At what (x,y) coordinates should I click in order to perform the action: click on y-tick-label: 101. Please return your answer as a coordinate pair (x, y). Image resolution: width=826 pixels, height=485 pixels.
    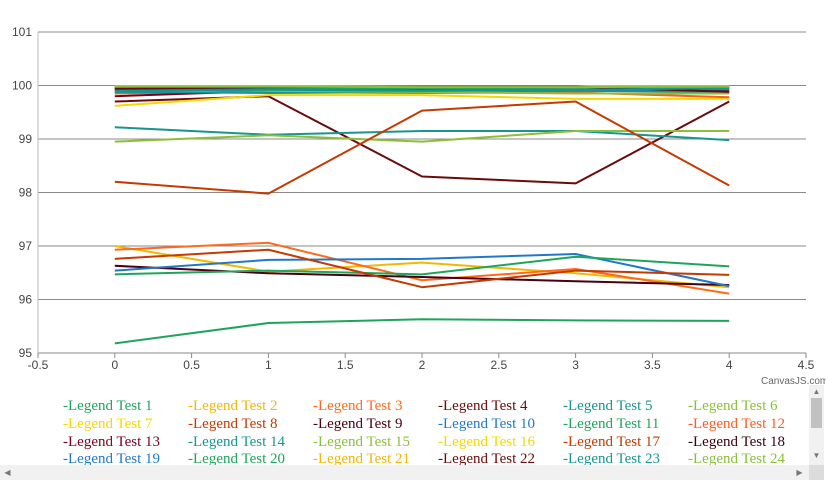
    Looking at the image, I should click on (22, 32).